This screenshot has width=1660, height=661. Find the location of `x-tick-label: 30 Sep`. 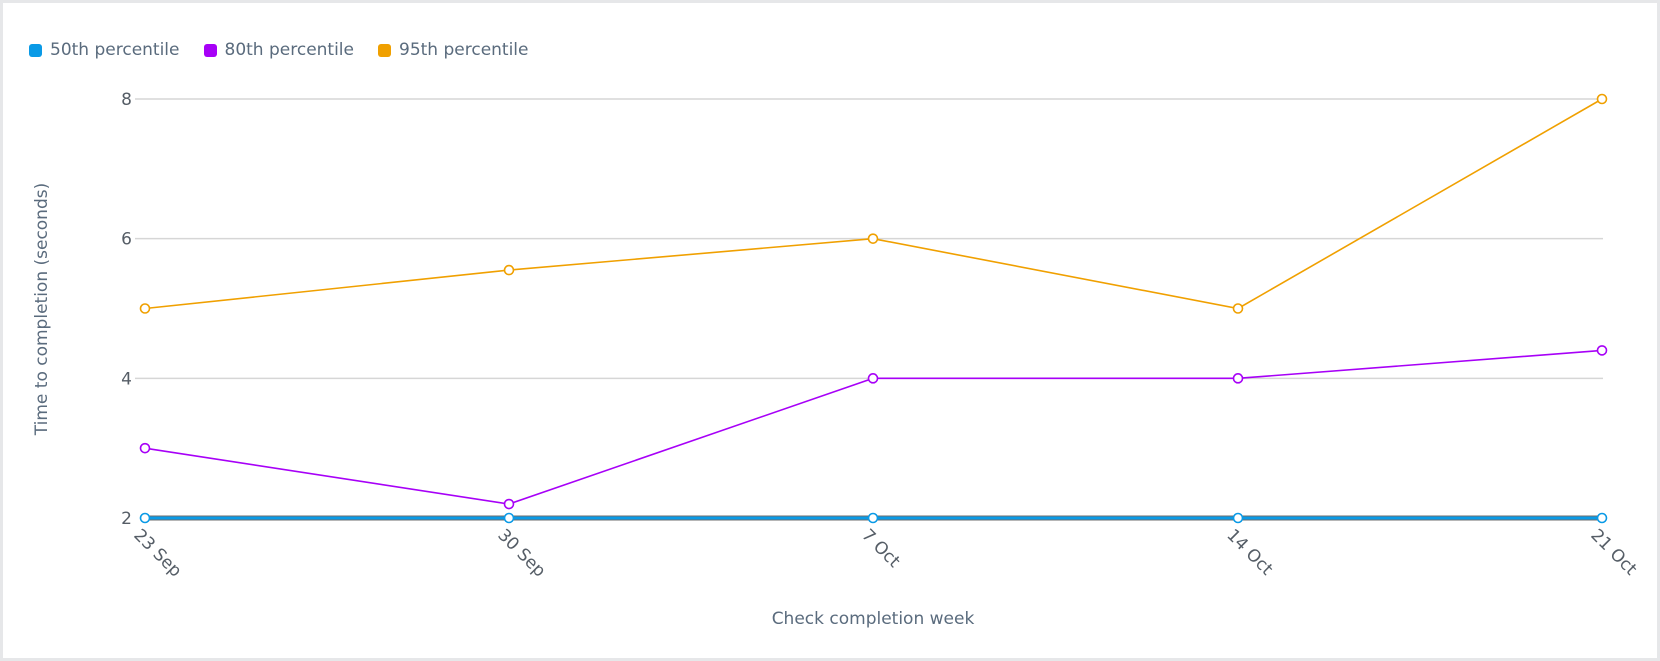

x-tick-label: 30 Sep is located at coordinates (521, 553).